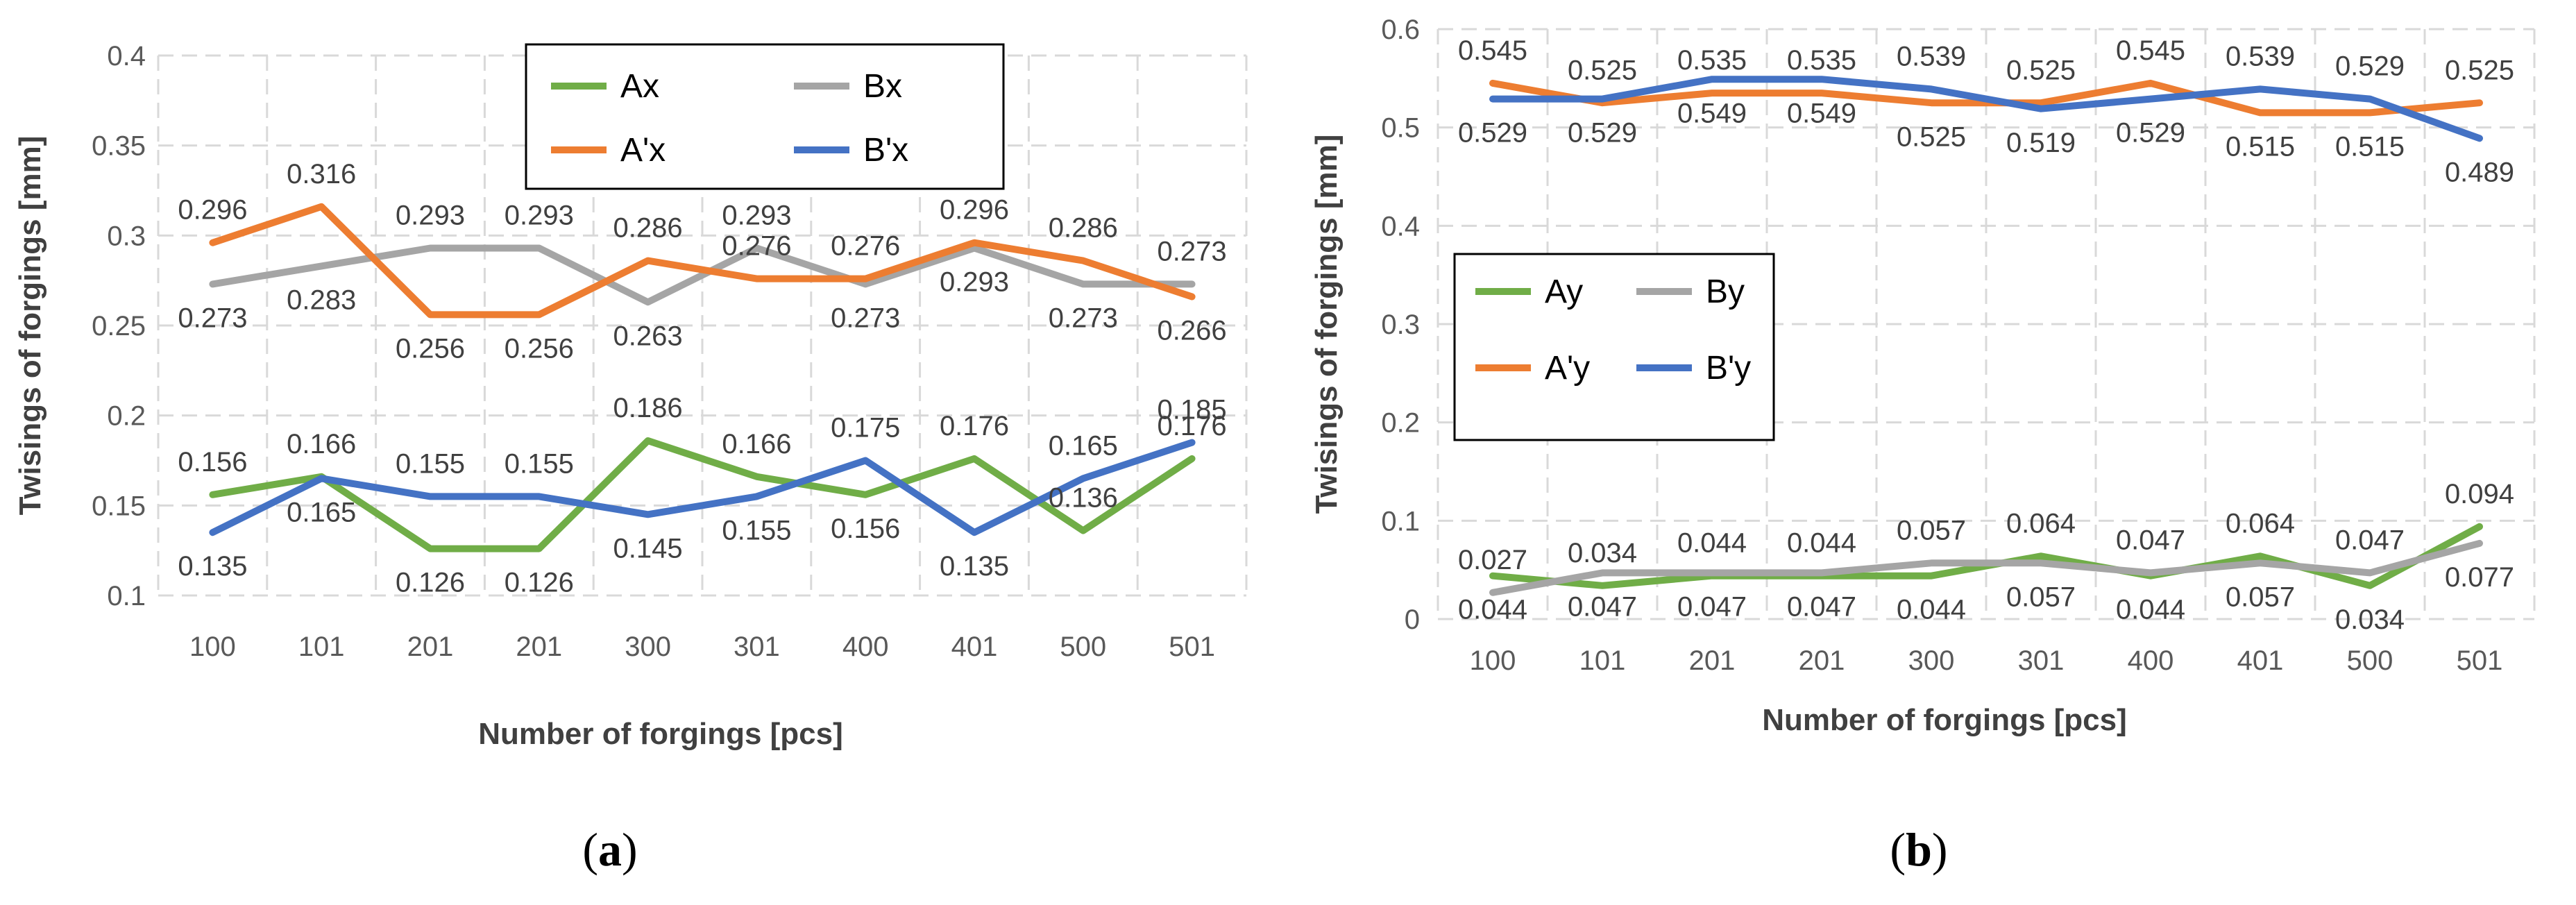  What do you see at coordinates (2370, 660) in the screenshot?
I see `x-tick-label-b: 500` at bounding box center [2370, 660].